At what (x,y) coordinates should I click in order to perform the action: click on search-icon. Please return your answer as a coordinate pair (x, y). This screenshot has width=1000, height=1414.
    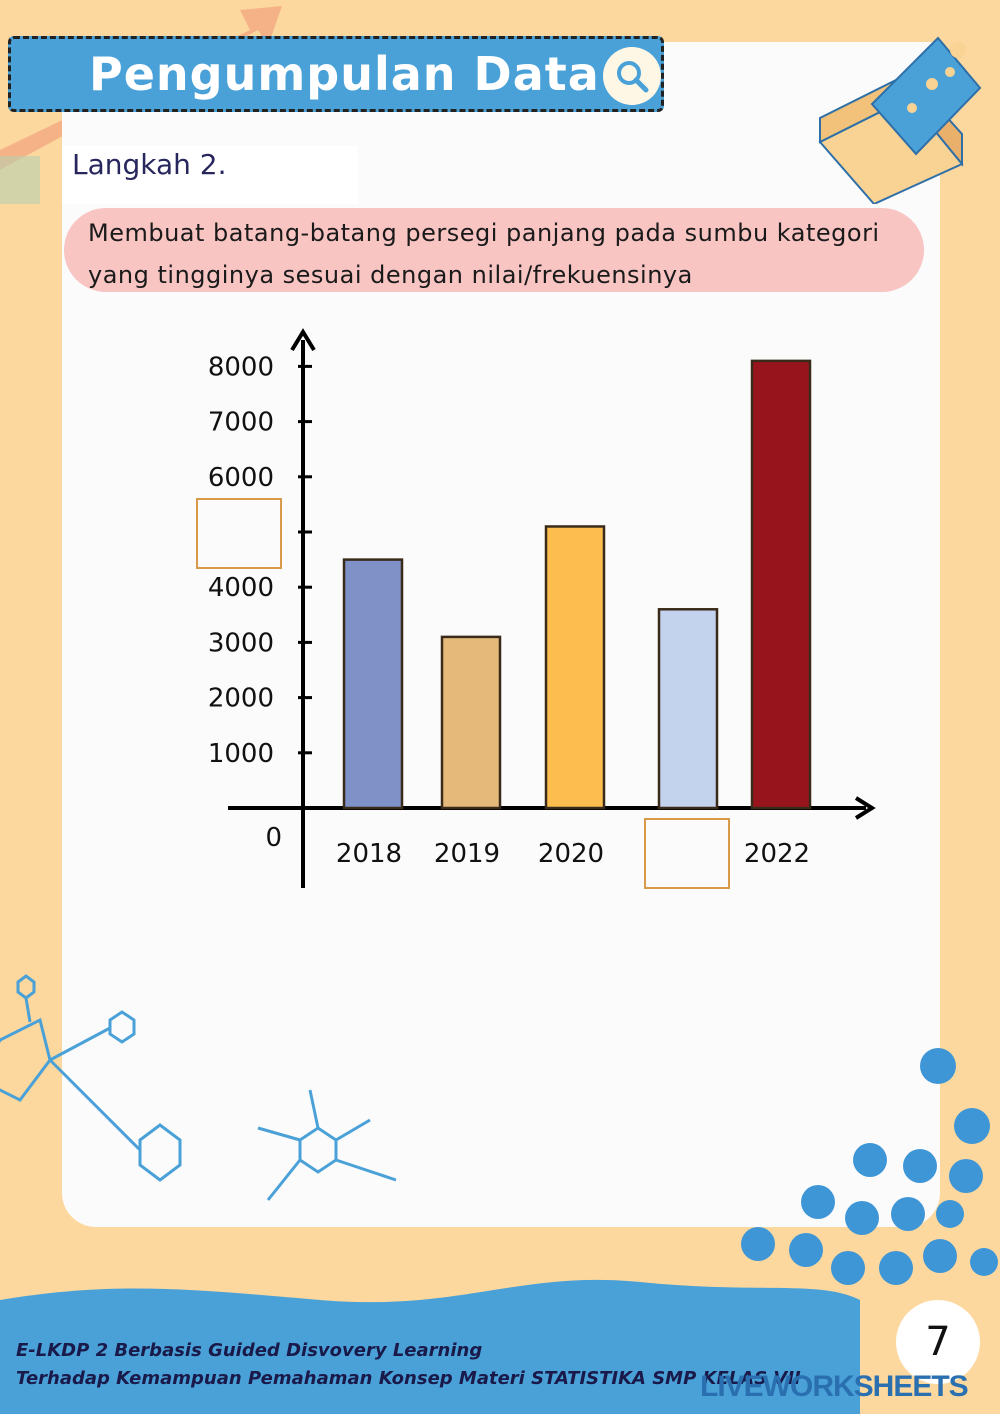
    Looking at the image, I should click on (633, 77).